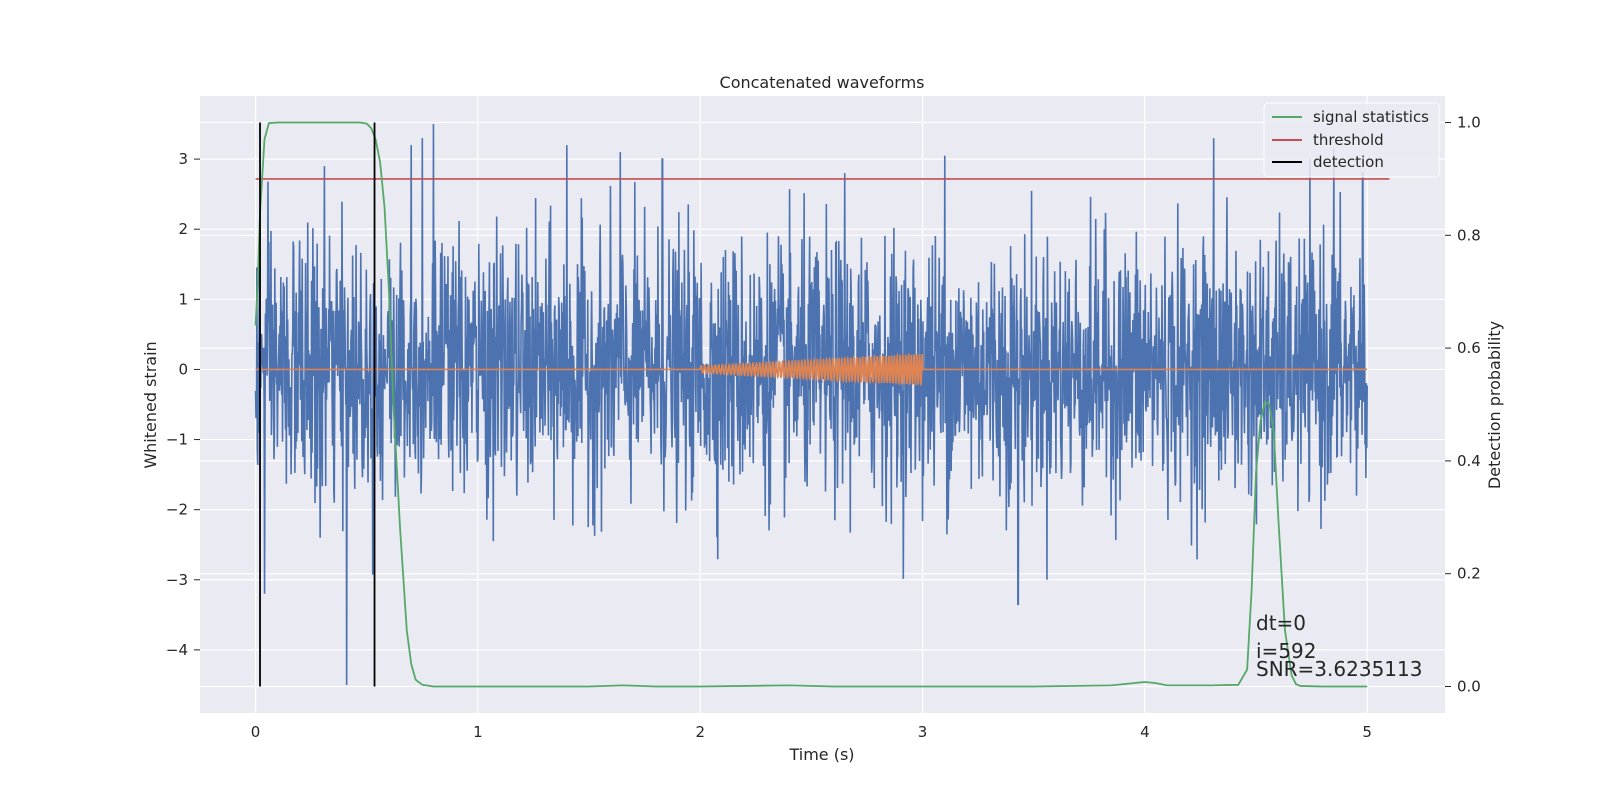 This screenshot has height=800, width=1600. Describe the element at coordinates (1469, 461) in the screenshot. I see `y2-tick-label-0.4: 0.4` at that location.